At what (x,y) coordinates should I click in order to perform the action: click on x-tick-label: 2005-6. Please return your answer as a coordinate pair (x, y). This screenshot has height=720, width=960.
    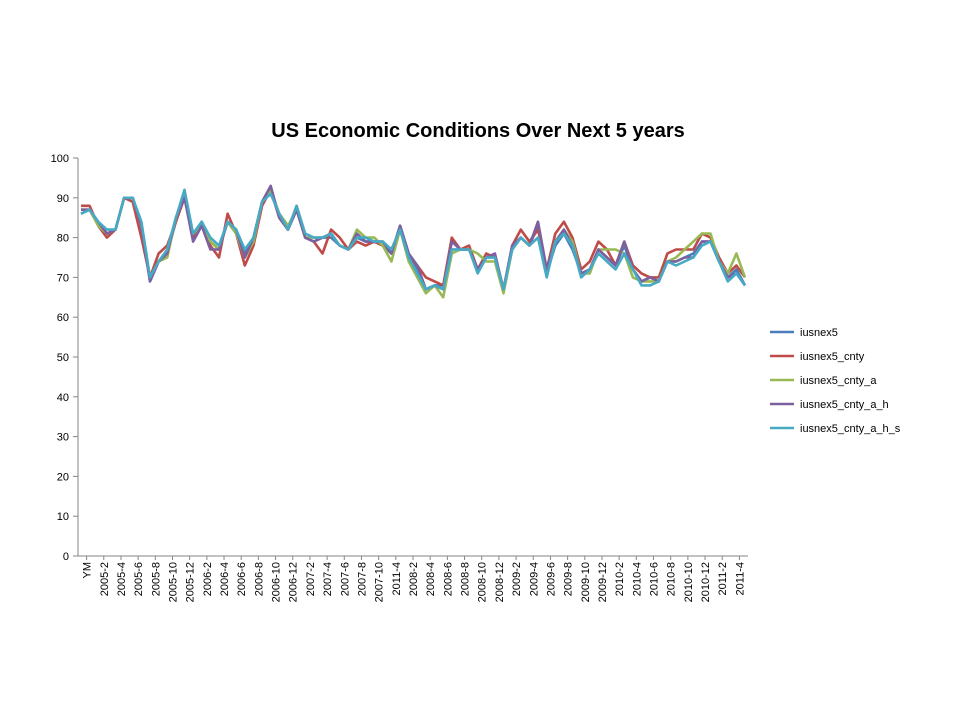
    Looking at the image, I should click on (139, 579).